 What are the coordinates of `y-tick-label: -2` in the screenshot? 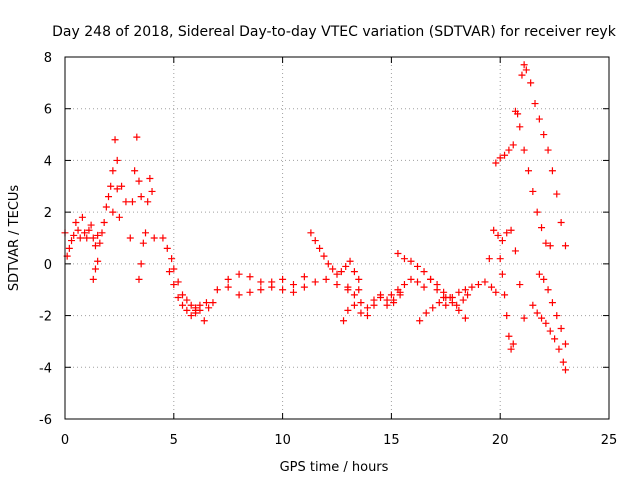 It's located at (45, 317).